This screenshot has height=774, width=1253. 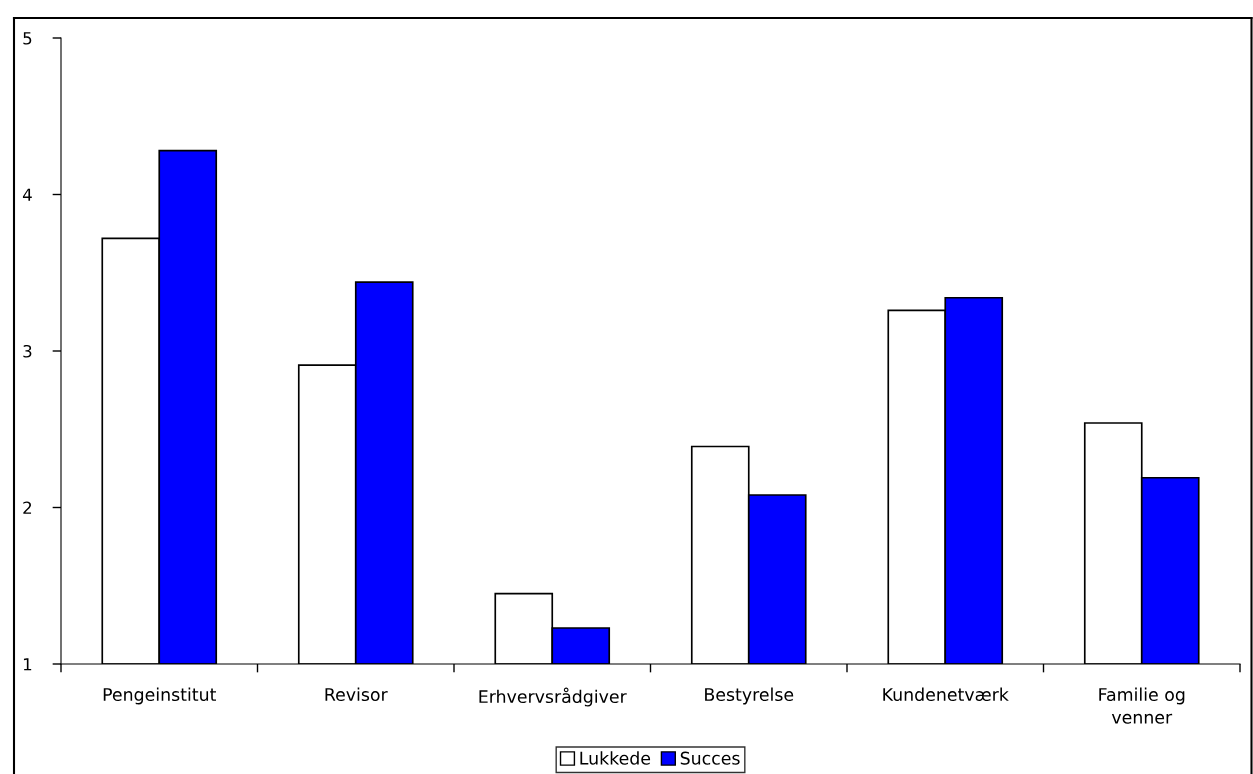 What do you see at coordinates (27, 351) in the screenshot?
I see `y-tick-label: 3` at bounding box center [27, 351].